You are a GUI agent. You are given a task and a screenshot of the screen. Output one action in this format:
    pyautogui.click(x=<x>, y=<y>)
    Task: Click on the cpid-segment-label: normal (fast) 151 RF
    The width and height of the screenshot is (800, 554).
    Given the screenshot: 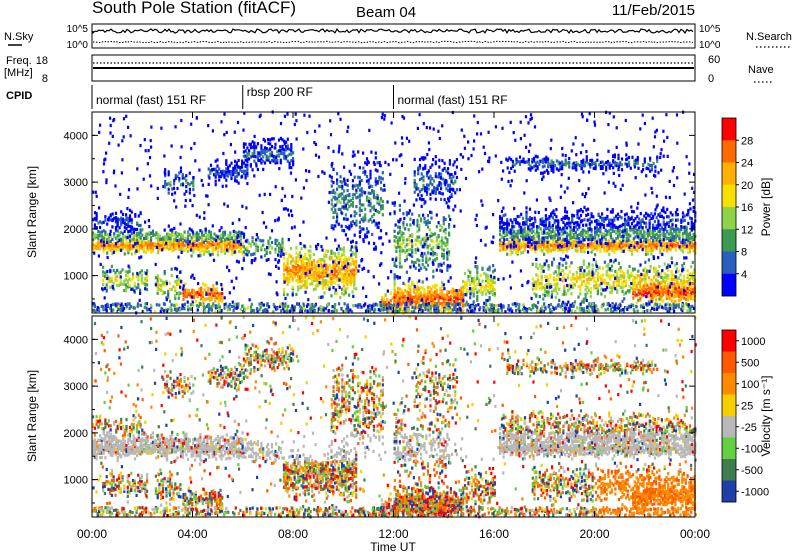 What is the action you would take?
    pyautogui.click(x=453, y=100)
    